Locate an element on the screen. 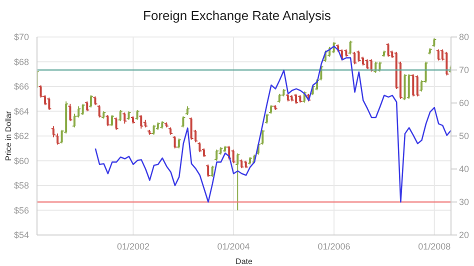 The image size is (474, 266). y-tick-label: $68 is located at coordinates (21, 61).